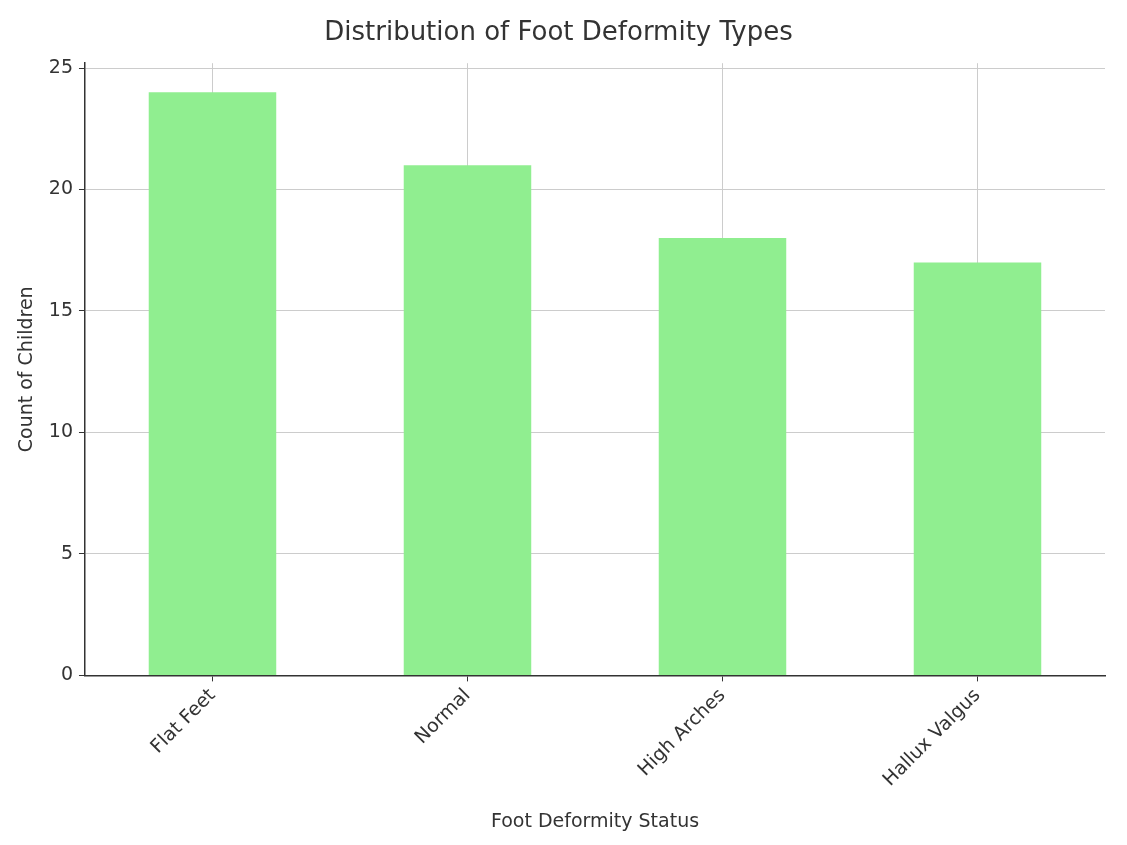  Describe the element at coordinates (60, 430) in the screenshot. I see `y-tick-label: 10` at that location.